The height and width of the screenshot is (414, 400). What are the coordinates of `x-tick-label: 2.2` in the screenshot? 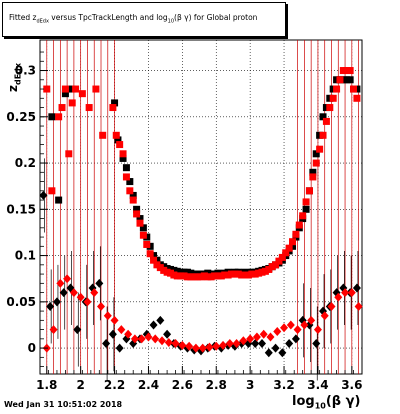 It's located at (114, 385).